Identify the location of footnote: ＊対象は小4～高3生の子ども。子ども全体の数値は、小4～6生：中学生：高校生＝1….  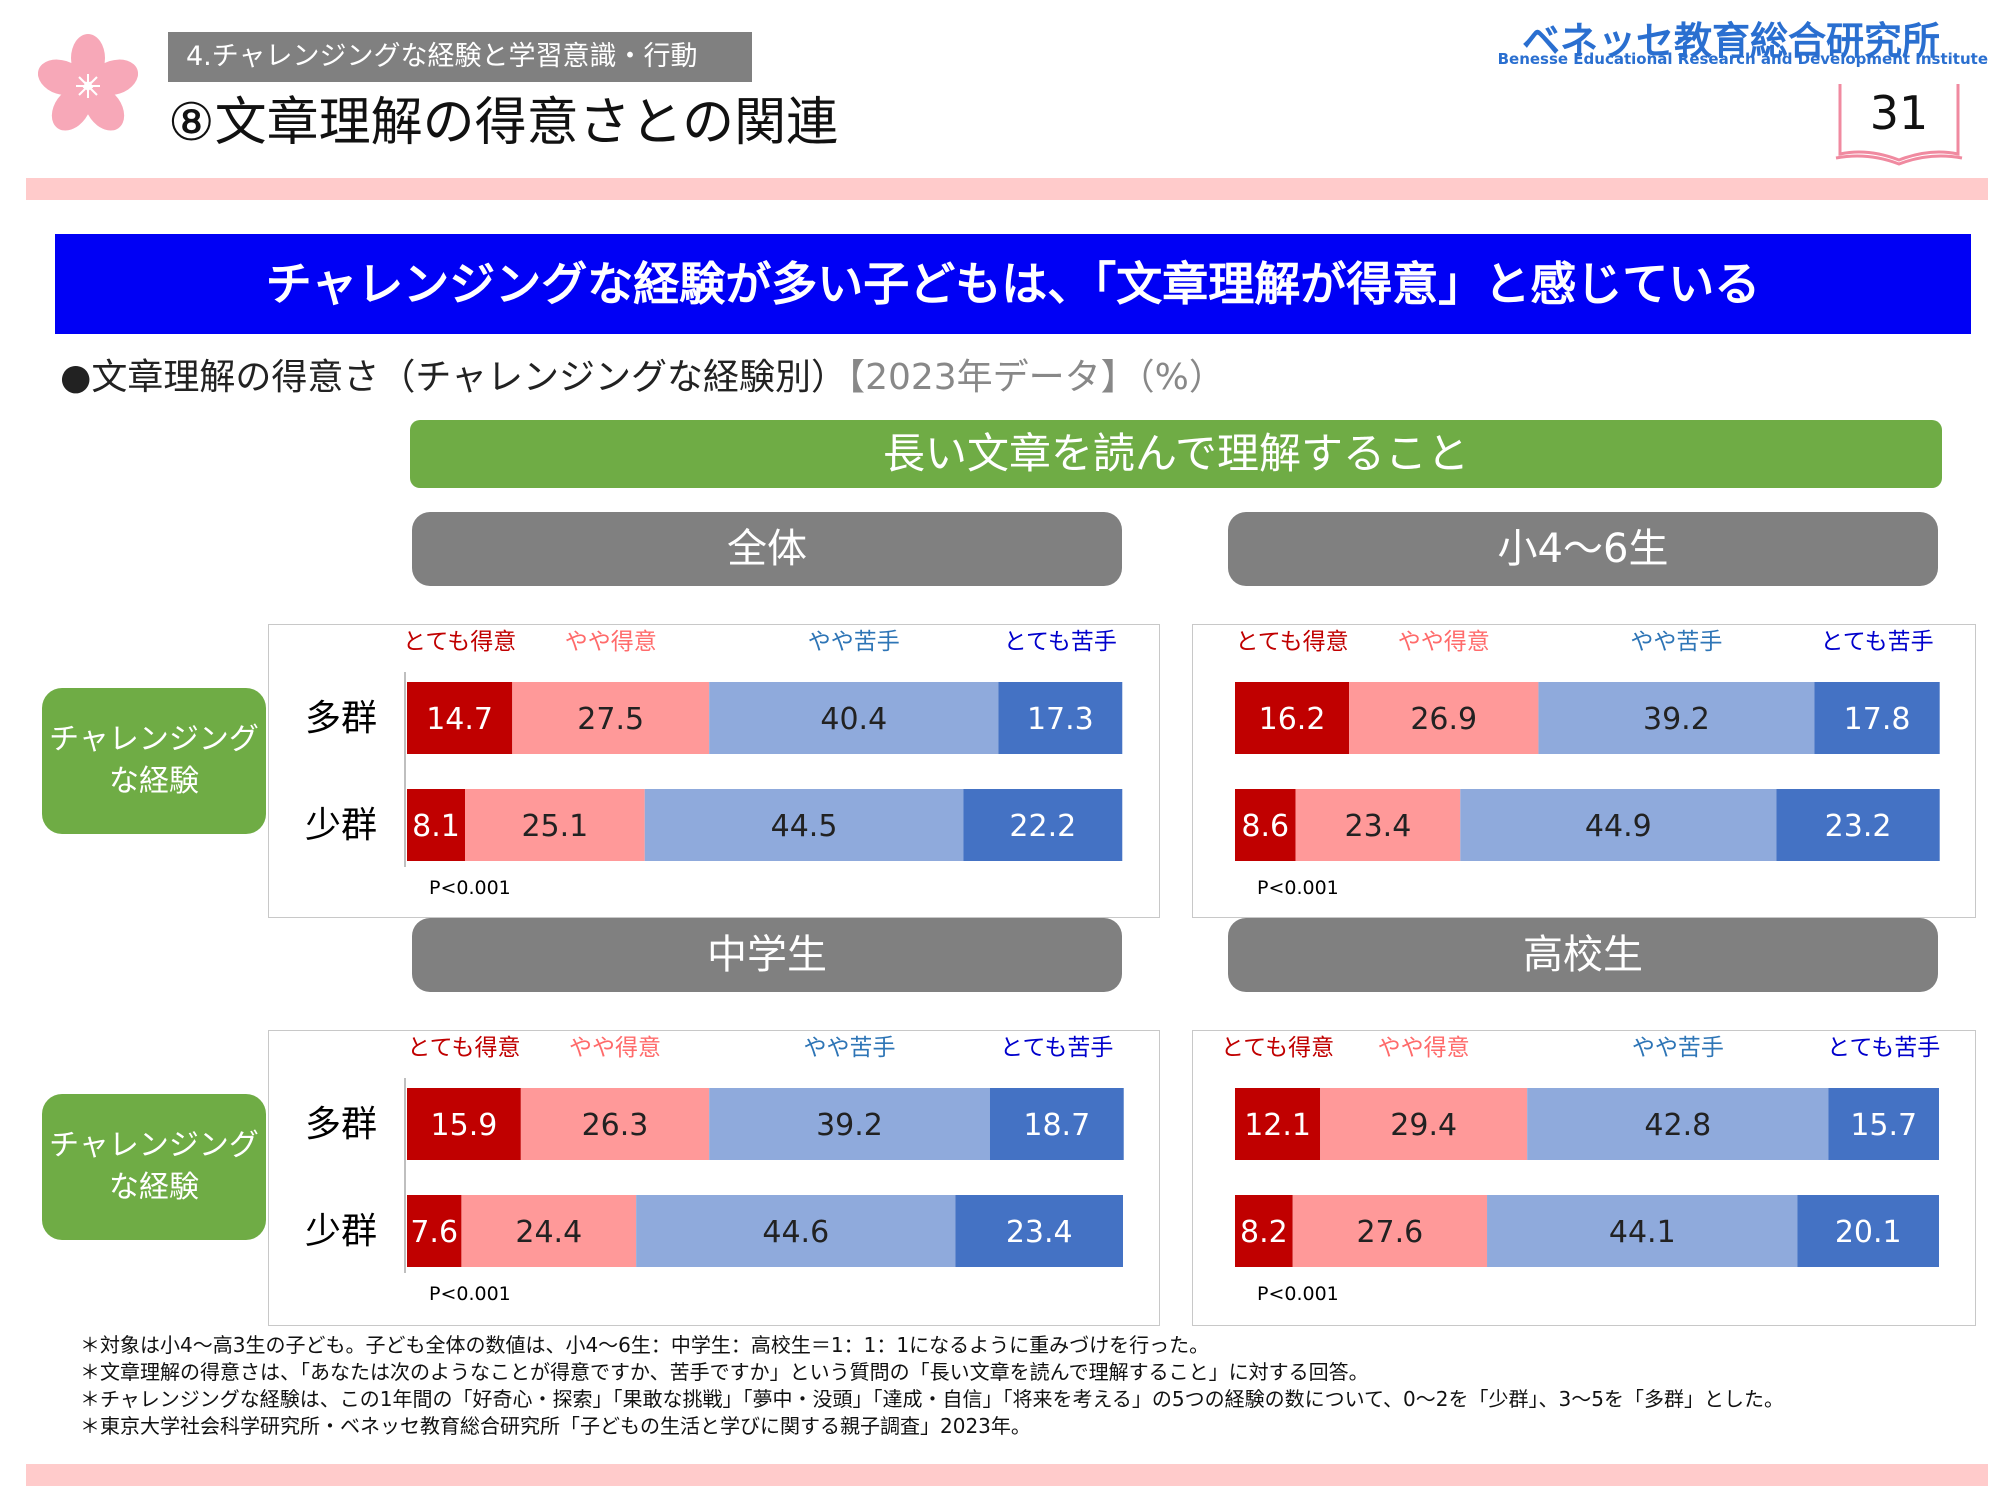
(645, 1345).